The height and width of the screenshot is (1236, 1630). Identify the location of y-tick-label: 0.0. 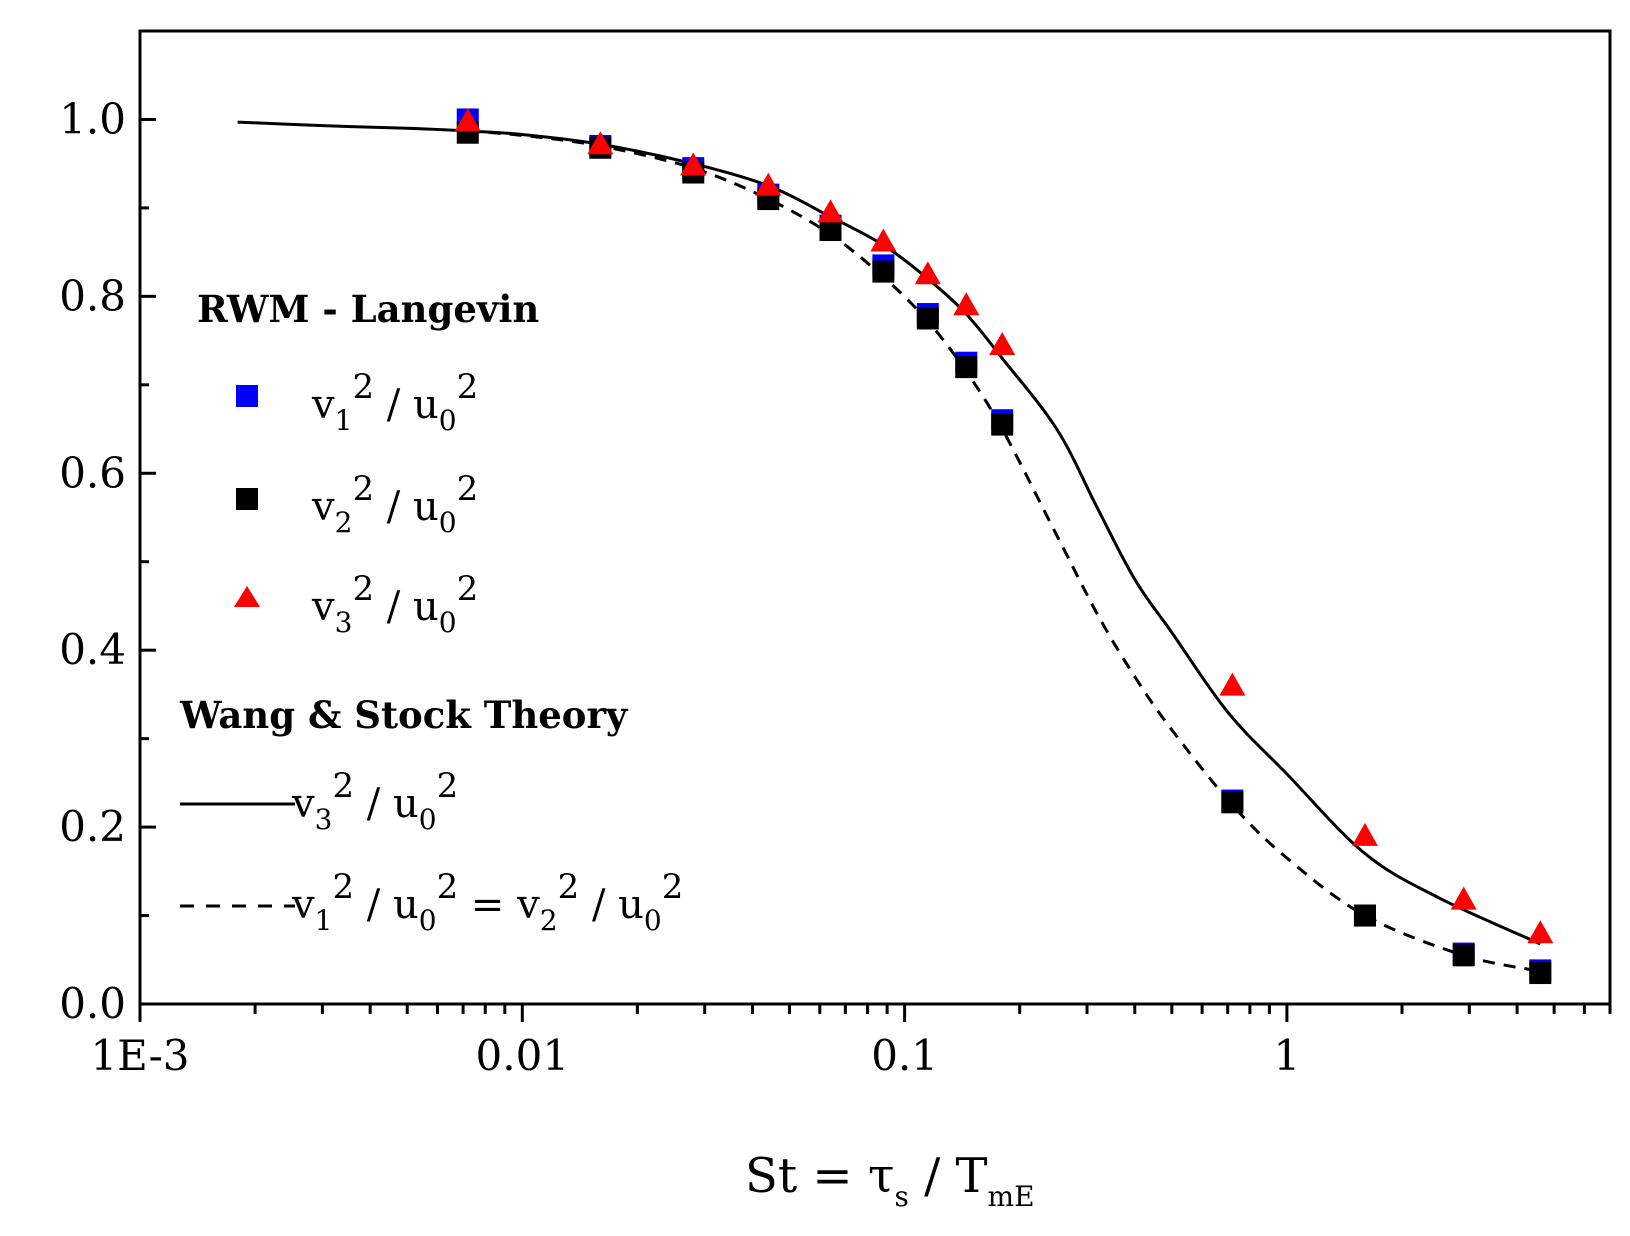
(92, 1003).